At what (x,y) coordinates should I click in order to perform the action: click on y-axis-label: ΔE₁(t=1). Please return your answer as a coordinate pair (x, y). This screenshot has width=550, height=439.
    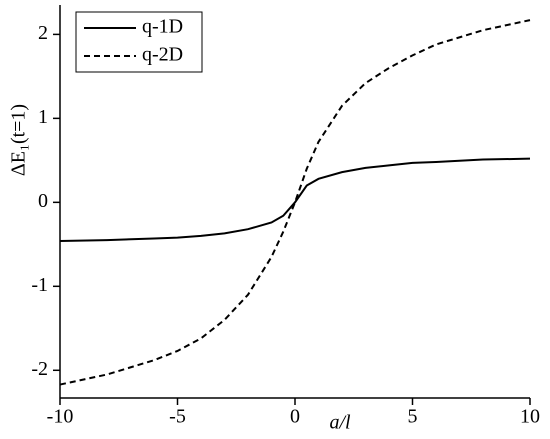
    Looking at the image, I should click on (19, 140).